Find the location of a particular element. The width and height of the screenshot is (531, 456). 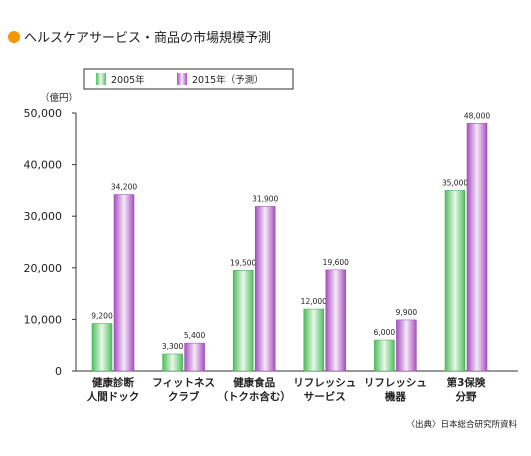

bar-value-label: 5,400 is located at coordinates (195, 335).